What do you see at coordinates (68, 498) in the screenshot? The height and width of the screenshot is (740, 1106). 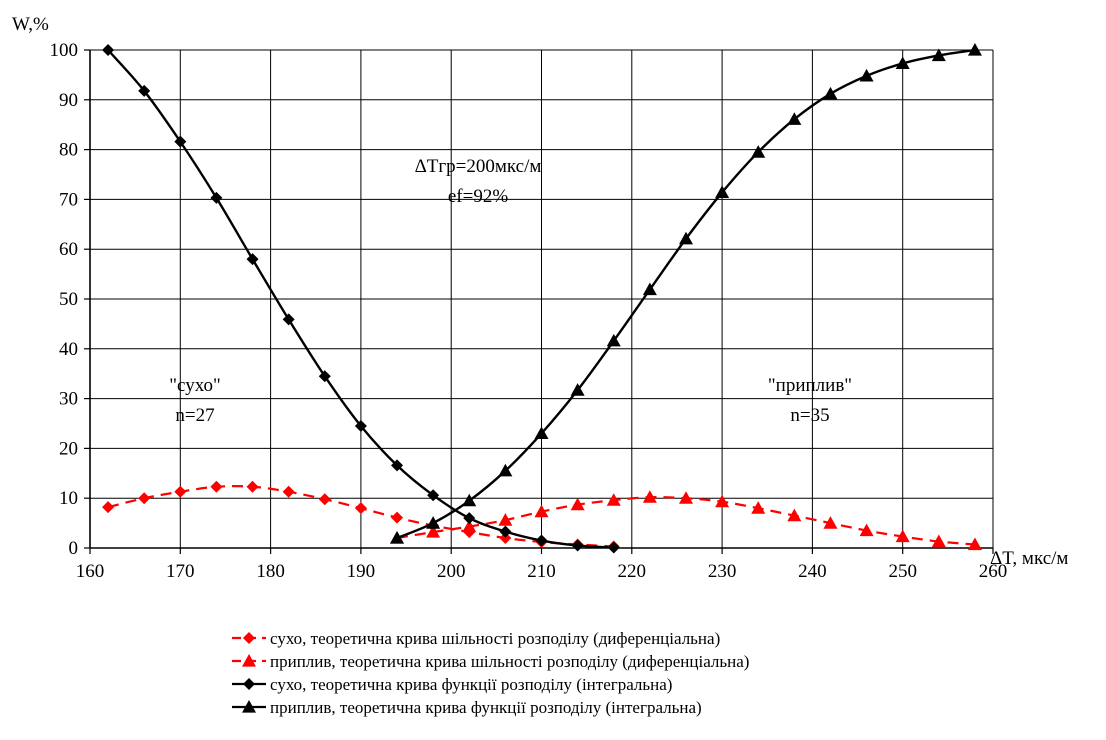 I see `y-tick-label: 10` at bounding box center [68, 498].